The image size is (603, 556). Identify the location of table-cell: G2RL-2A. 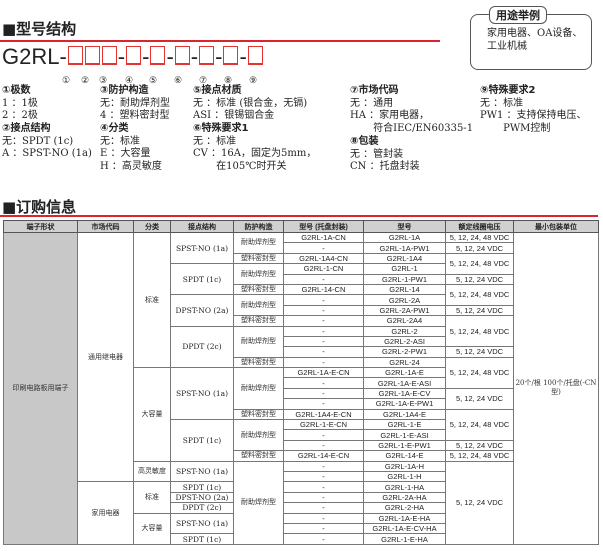
(404, 300).